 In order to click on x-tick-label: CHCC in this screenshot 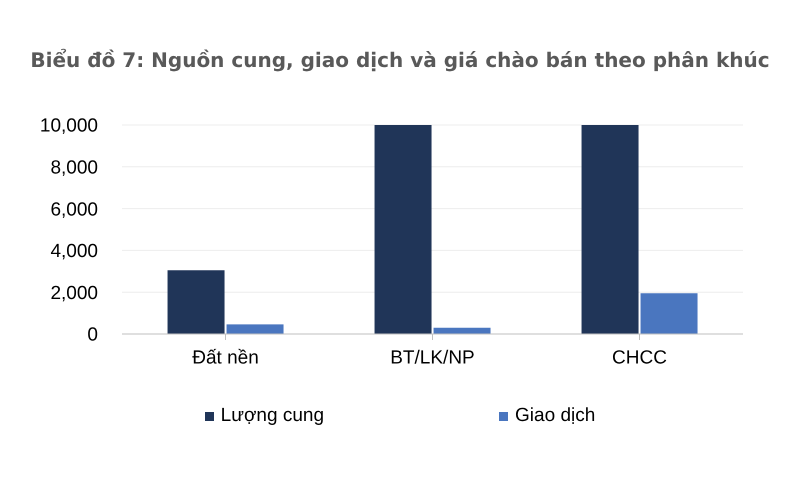, I will do `click(639, 357)`.